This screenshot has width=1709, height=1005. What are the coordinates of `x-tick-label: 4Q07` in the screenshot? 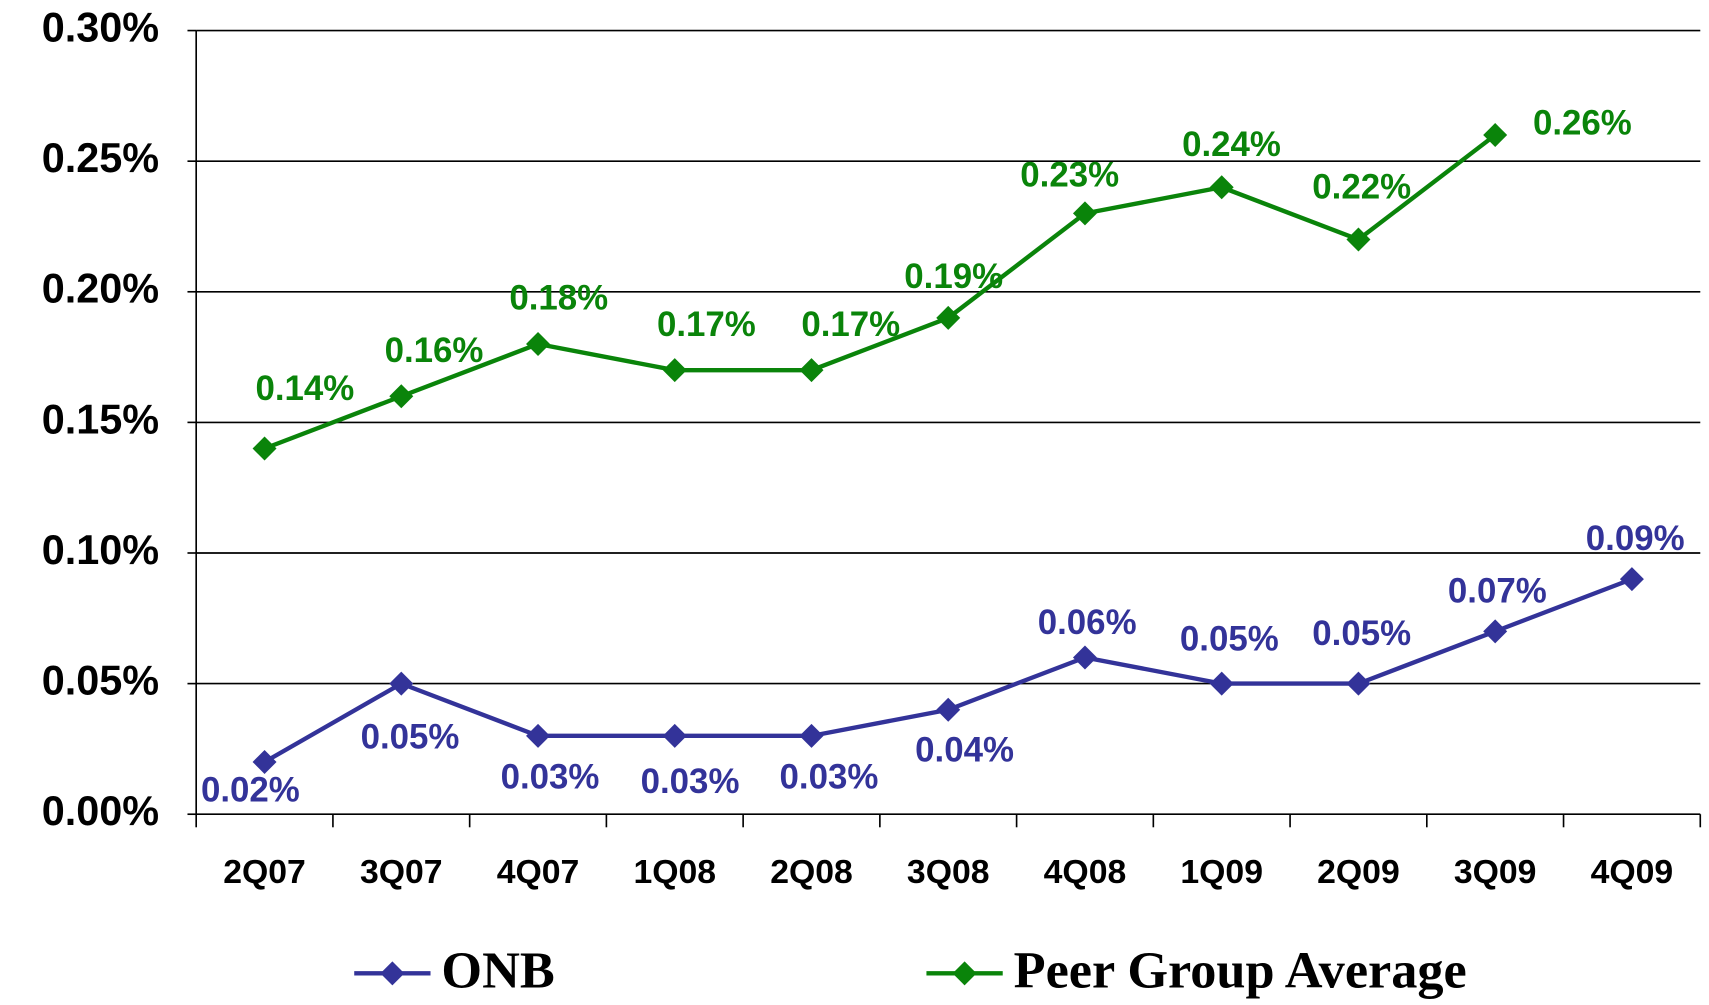 It's located at (538, 872).